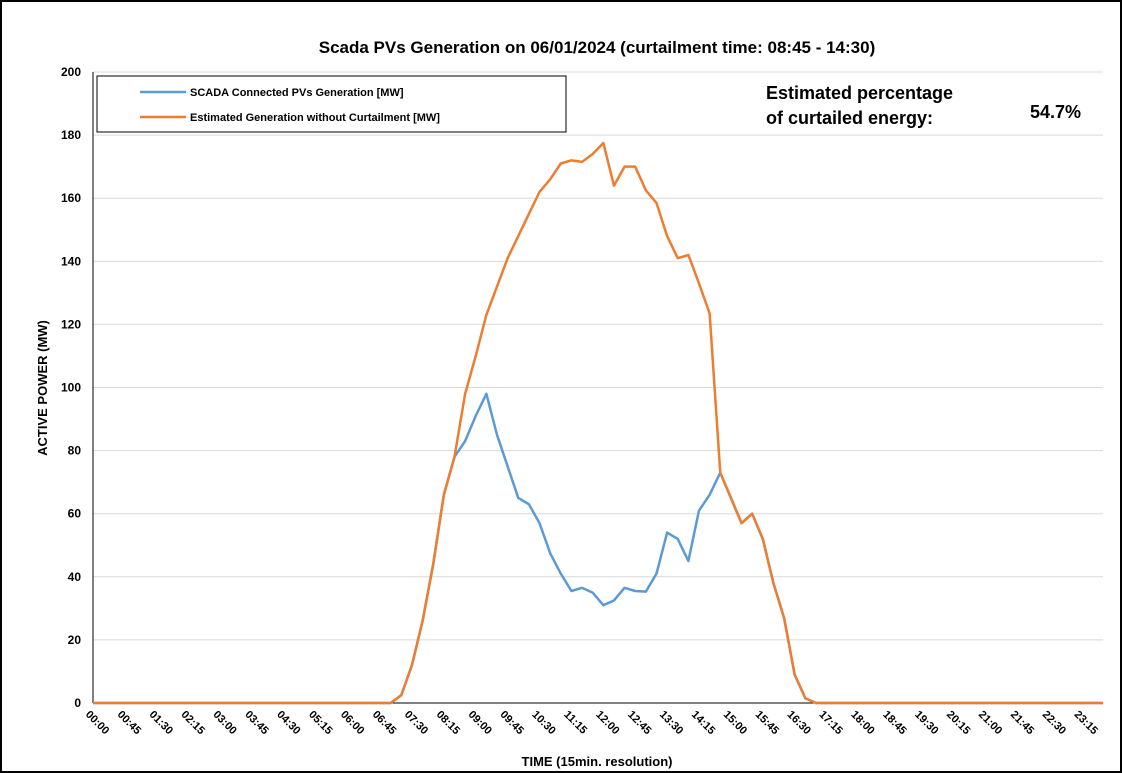  Describe the element at coordinates (71, 388) in the screenshot. I see `y-tick-label: 100` at that location.